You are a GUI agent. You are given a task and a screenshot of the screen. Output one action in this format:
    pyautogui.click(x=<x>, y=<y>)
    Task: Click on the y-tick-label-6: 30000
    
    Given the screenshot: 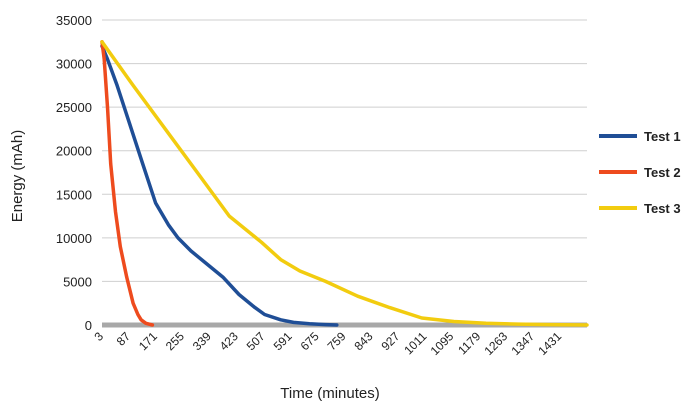 What is the action you would take?
    pyautogui.click(x=74, y=64)
    